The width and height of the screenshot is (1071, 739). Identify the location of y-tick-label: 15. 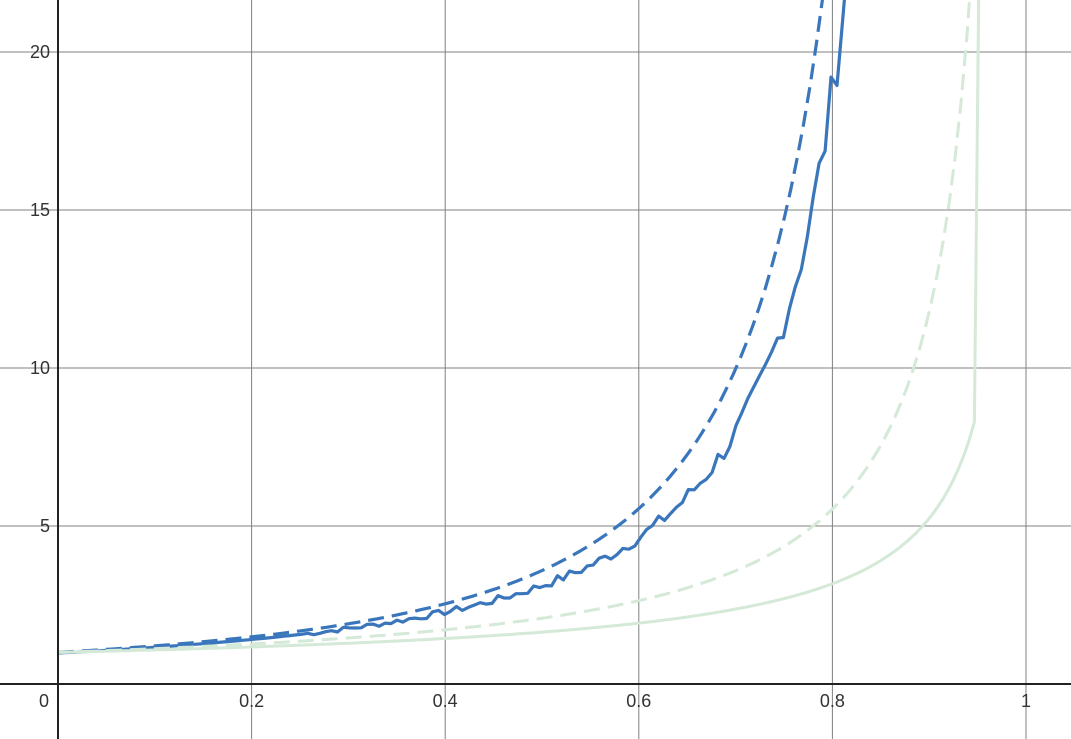
(40, 210).